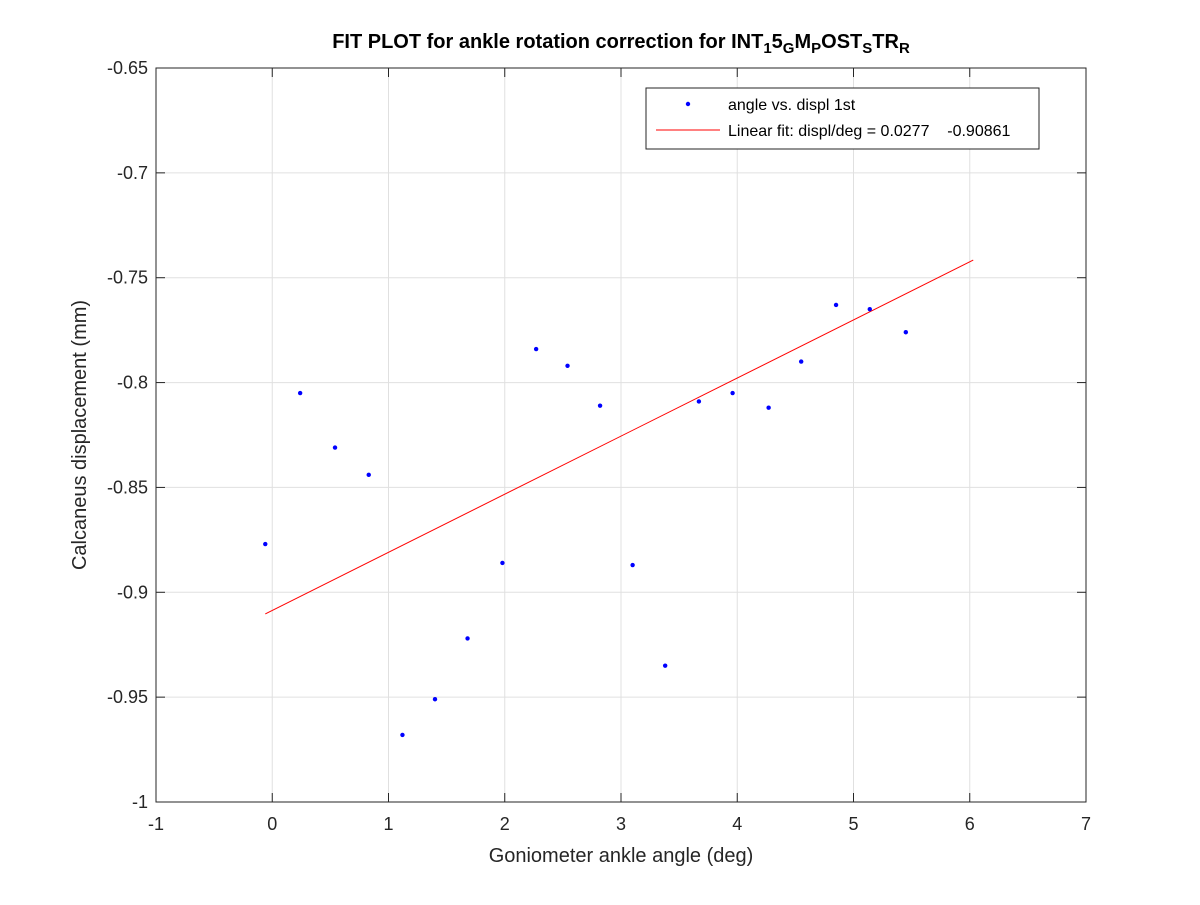 Image resolution: width=1200 pixels, height=905 pixels. Describe the element at coordinates (127, 697) in the screenshot. I see `y-tick-label: -0.95` at that location.